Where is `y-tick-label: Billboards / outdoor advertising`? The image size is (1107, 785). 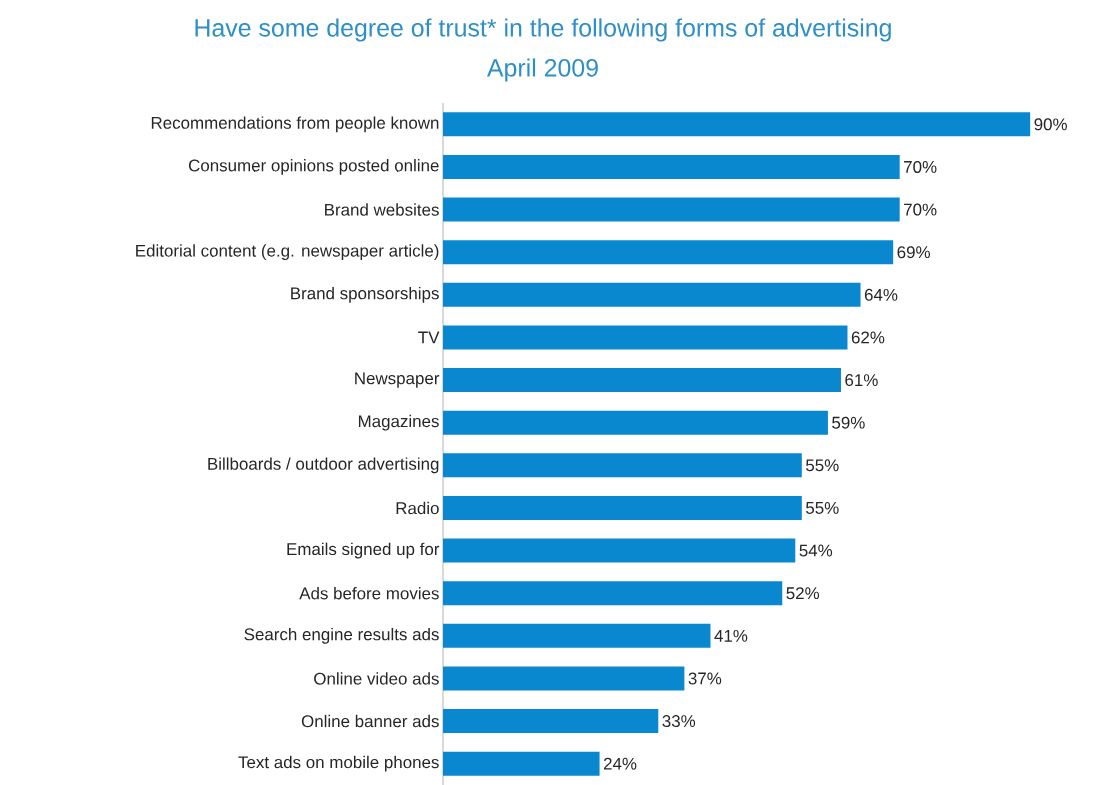
y-tick-label: Billboards / outdoor advertising is located at coordinates (323, 465).